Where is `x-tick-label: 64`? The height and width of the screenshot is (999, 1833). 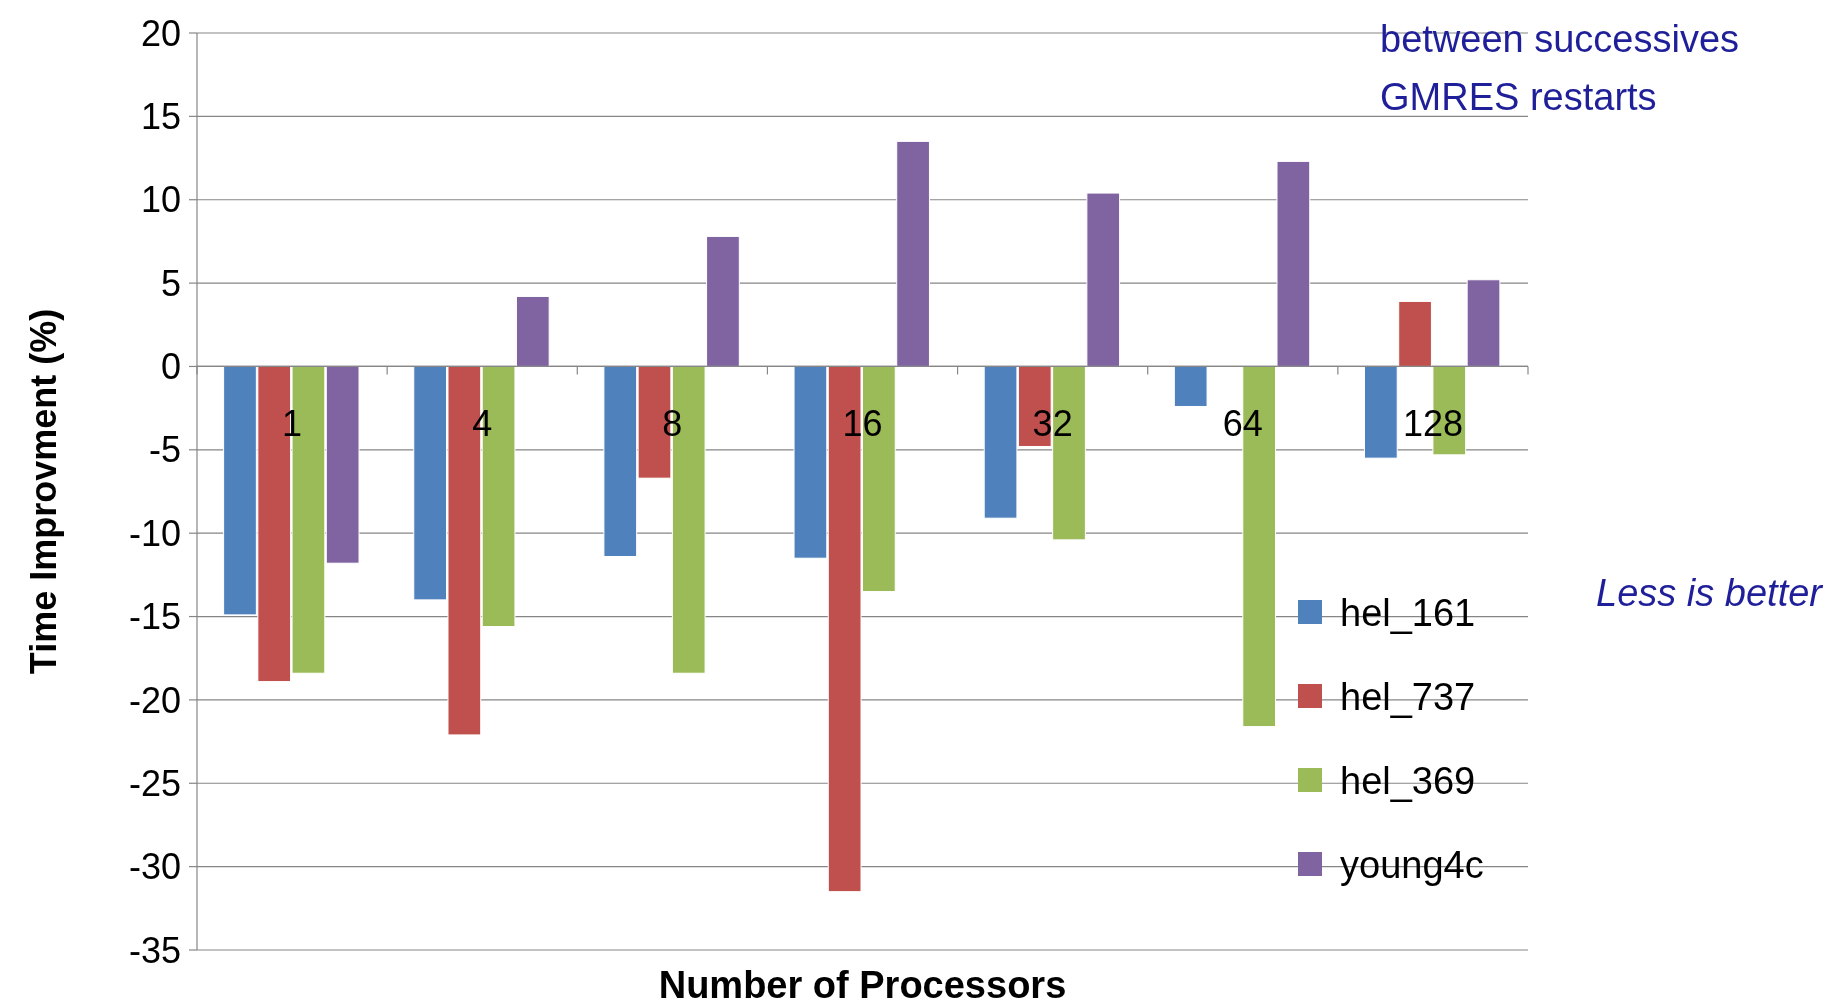 x-tick-label: 64 is located at coordinates (1242, 424).